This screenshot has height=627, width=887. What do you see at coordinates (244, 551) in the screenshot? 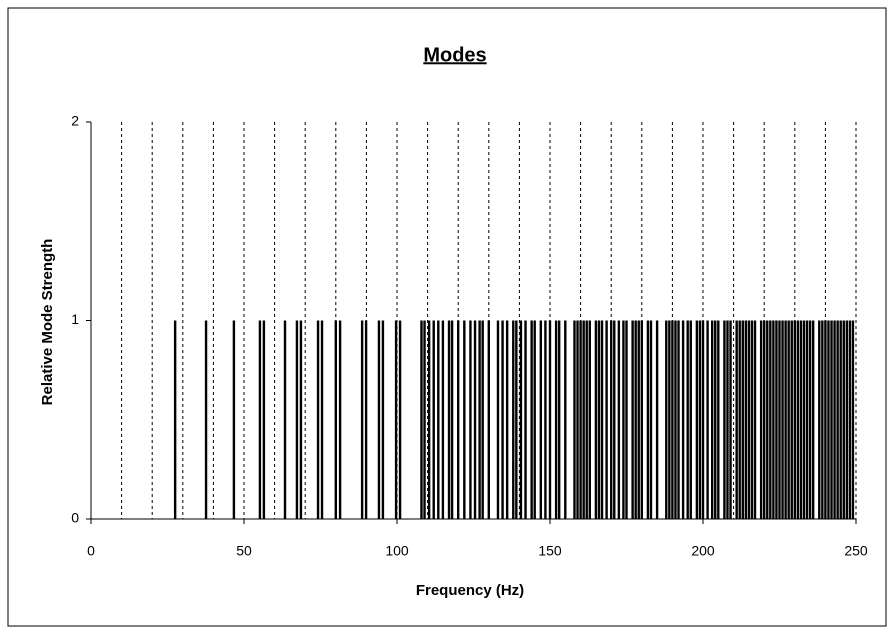
I see `x-tick-label: 50` at bounding box center [244, 551].